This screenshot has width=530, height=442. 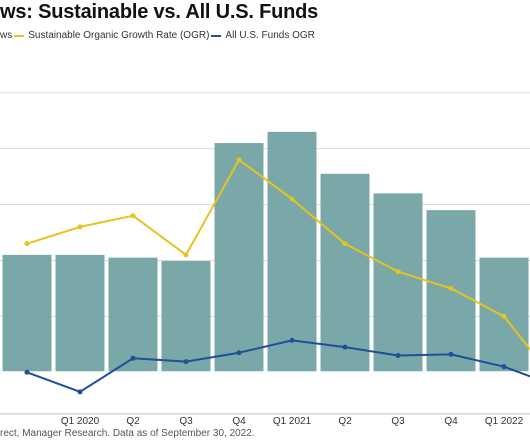 I want to click on legend-swatch-sustainable-ogr, so click(x=19, y=35).